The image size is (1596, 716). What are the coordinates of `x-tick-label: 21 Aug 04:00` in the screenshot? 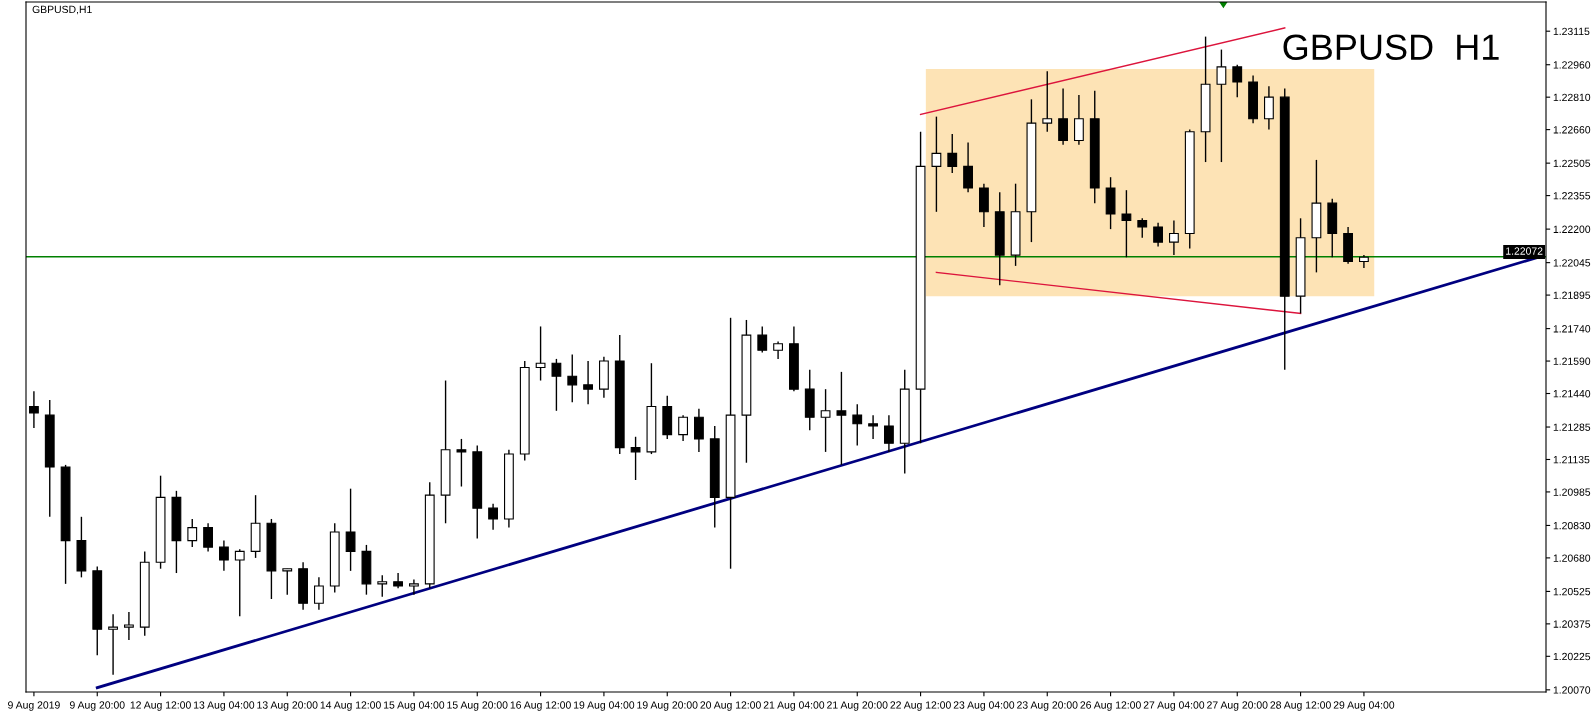 It's located at (794, 706).